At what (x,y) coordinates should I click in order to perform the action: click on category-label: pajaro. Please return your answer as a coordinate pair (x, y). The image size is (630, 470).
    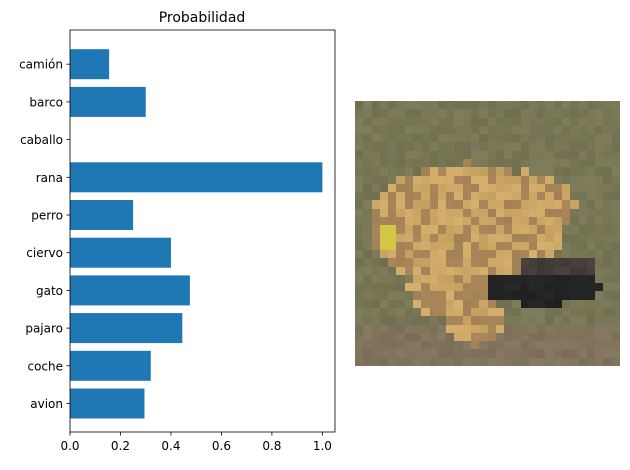
    Looking at the image, I should click on (44, 329).